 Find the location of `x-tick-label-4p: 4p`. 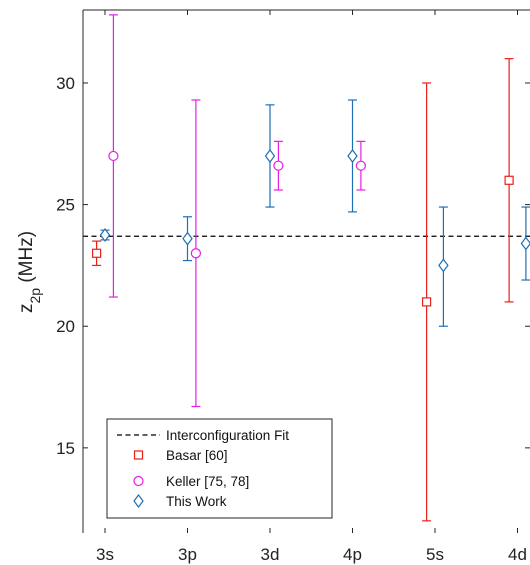

x-tick-label-4p: 4p is located at coordinates (352, 554).